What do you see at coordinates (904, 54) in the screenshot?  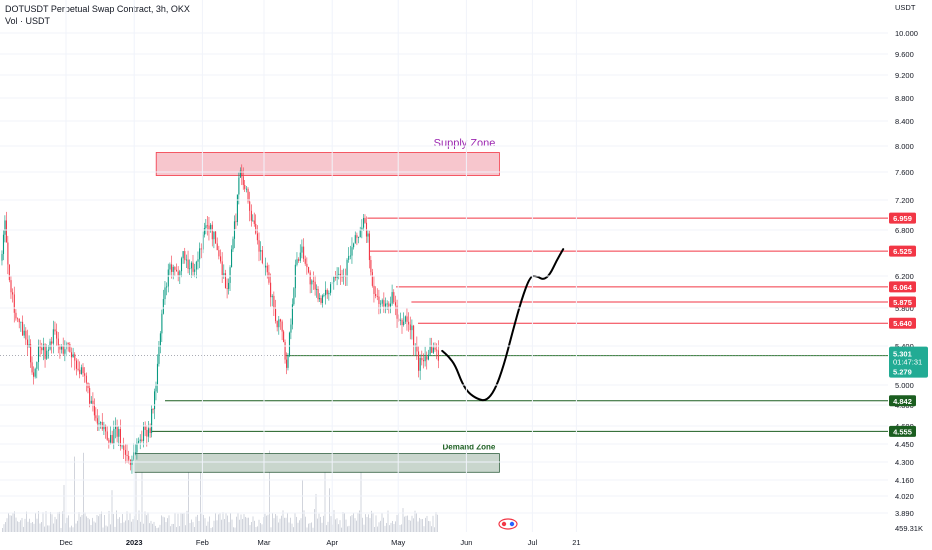 I see `y-tick-label: 9.600` at bounding box center [904, 54].